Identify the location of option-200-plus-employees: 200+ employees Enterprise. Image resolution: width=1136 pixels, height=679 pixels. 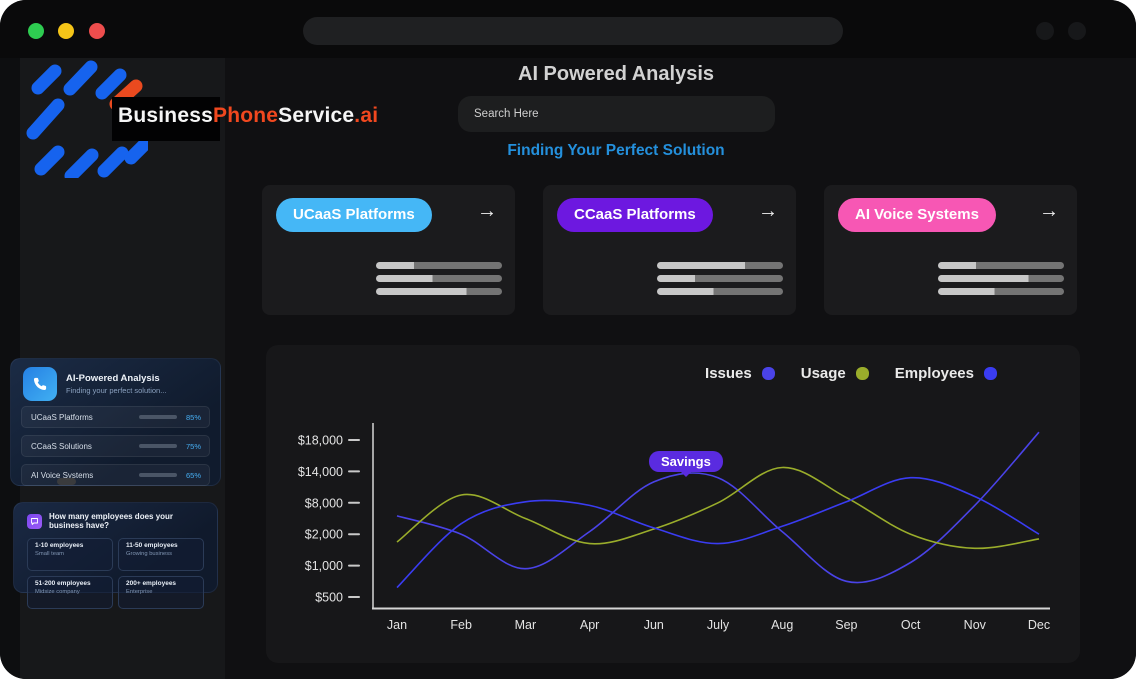
(161, 592).